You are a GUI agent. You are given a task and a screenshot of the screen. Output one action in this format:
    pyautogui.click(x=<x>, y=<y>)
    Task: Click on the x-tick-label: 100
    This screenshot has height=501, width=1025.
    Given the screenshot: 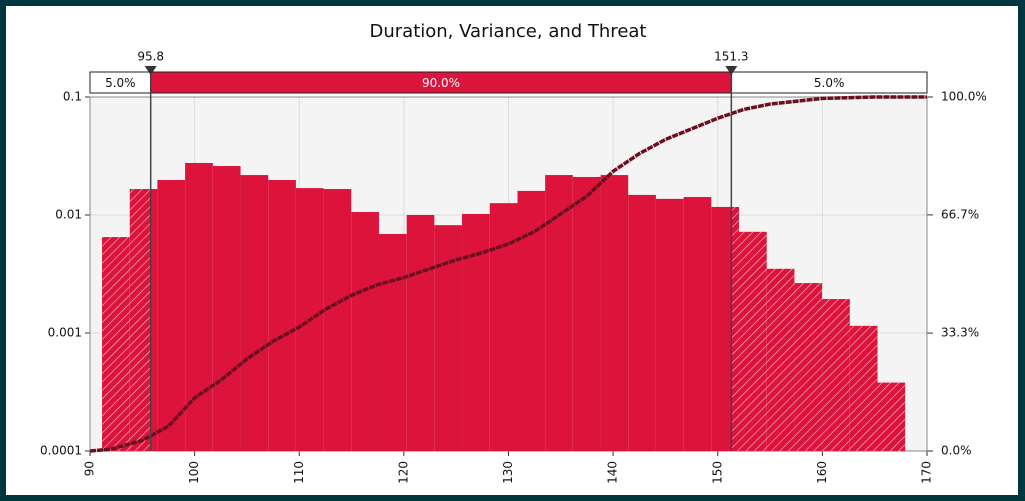 What is the action you would take?
    pyautogui.click(x=194, y=472)
    